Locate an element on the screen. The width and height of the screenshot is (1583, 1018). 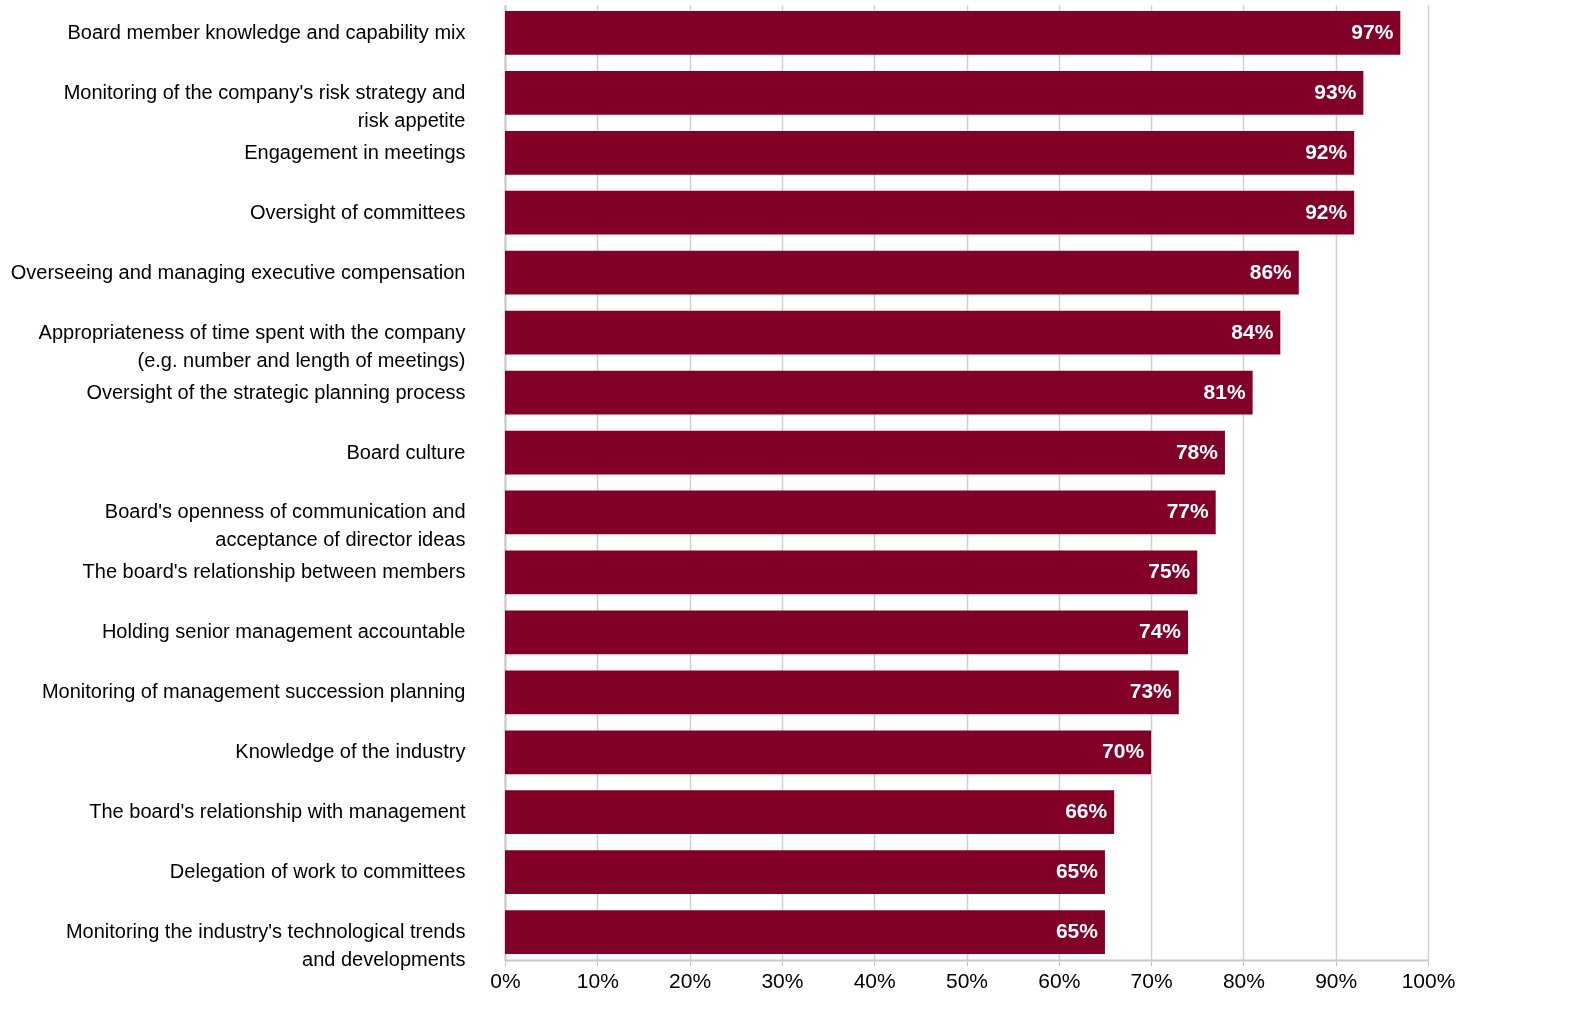
x-tick-label: 50% is located at coordinates (967, 980).